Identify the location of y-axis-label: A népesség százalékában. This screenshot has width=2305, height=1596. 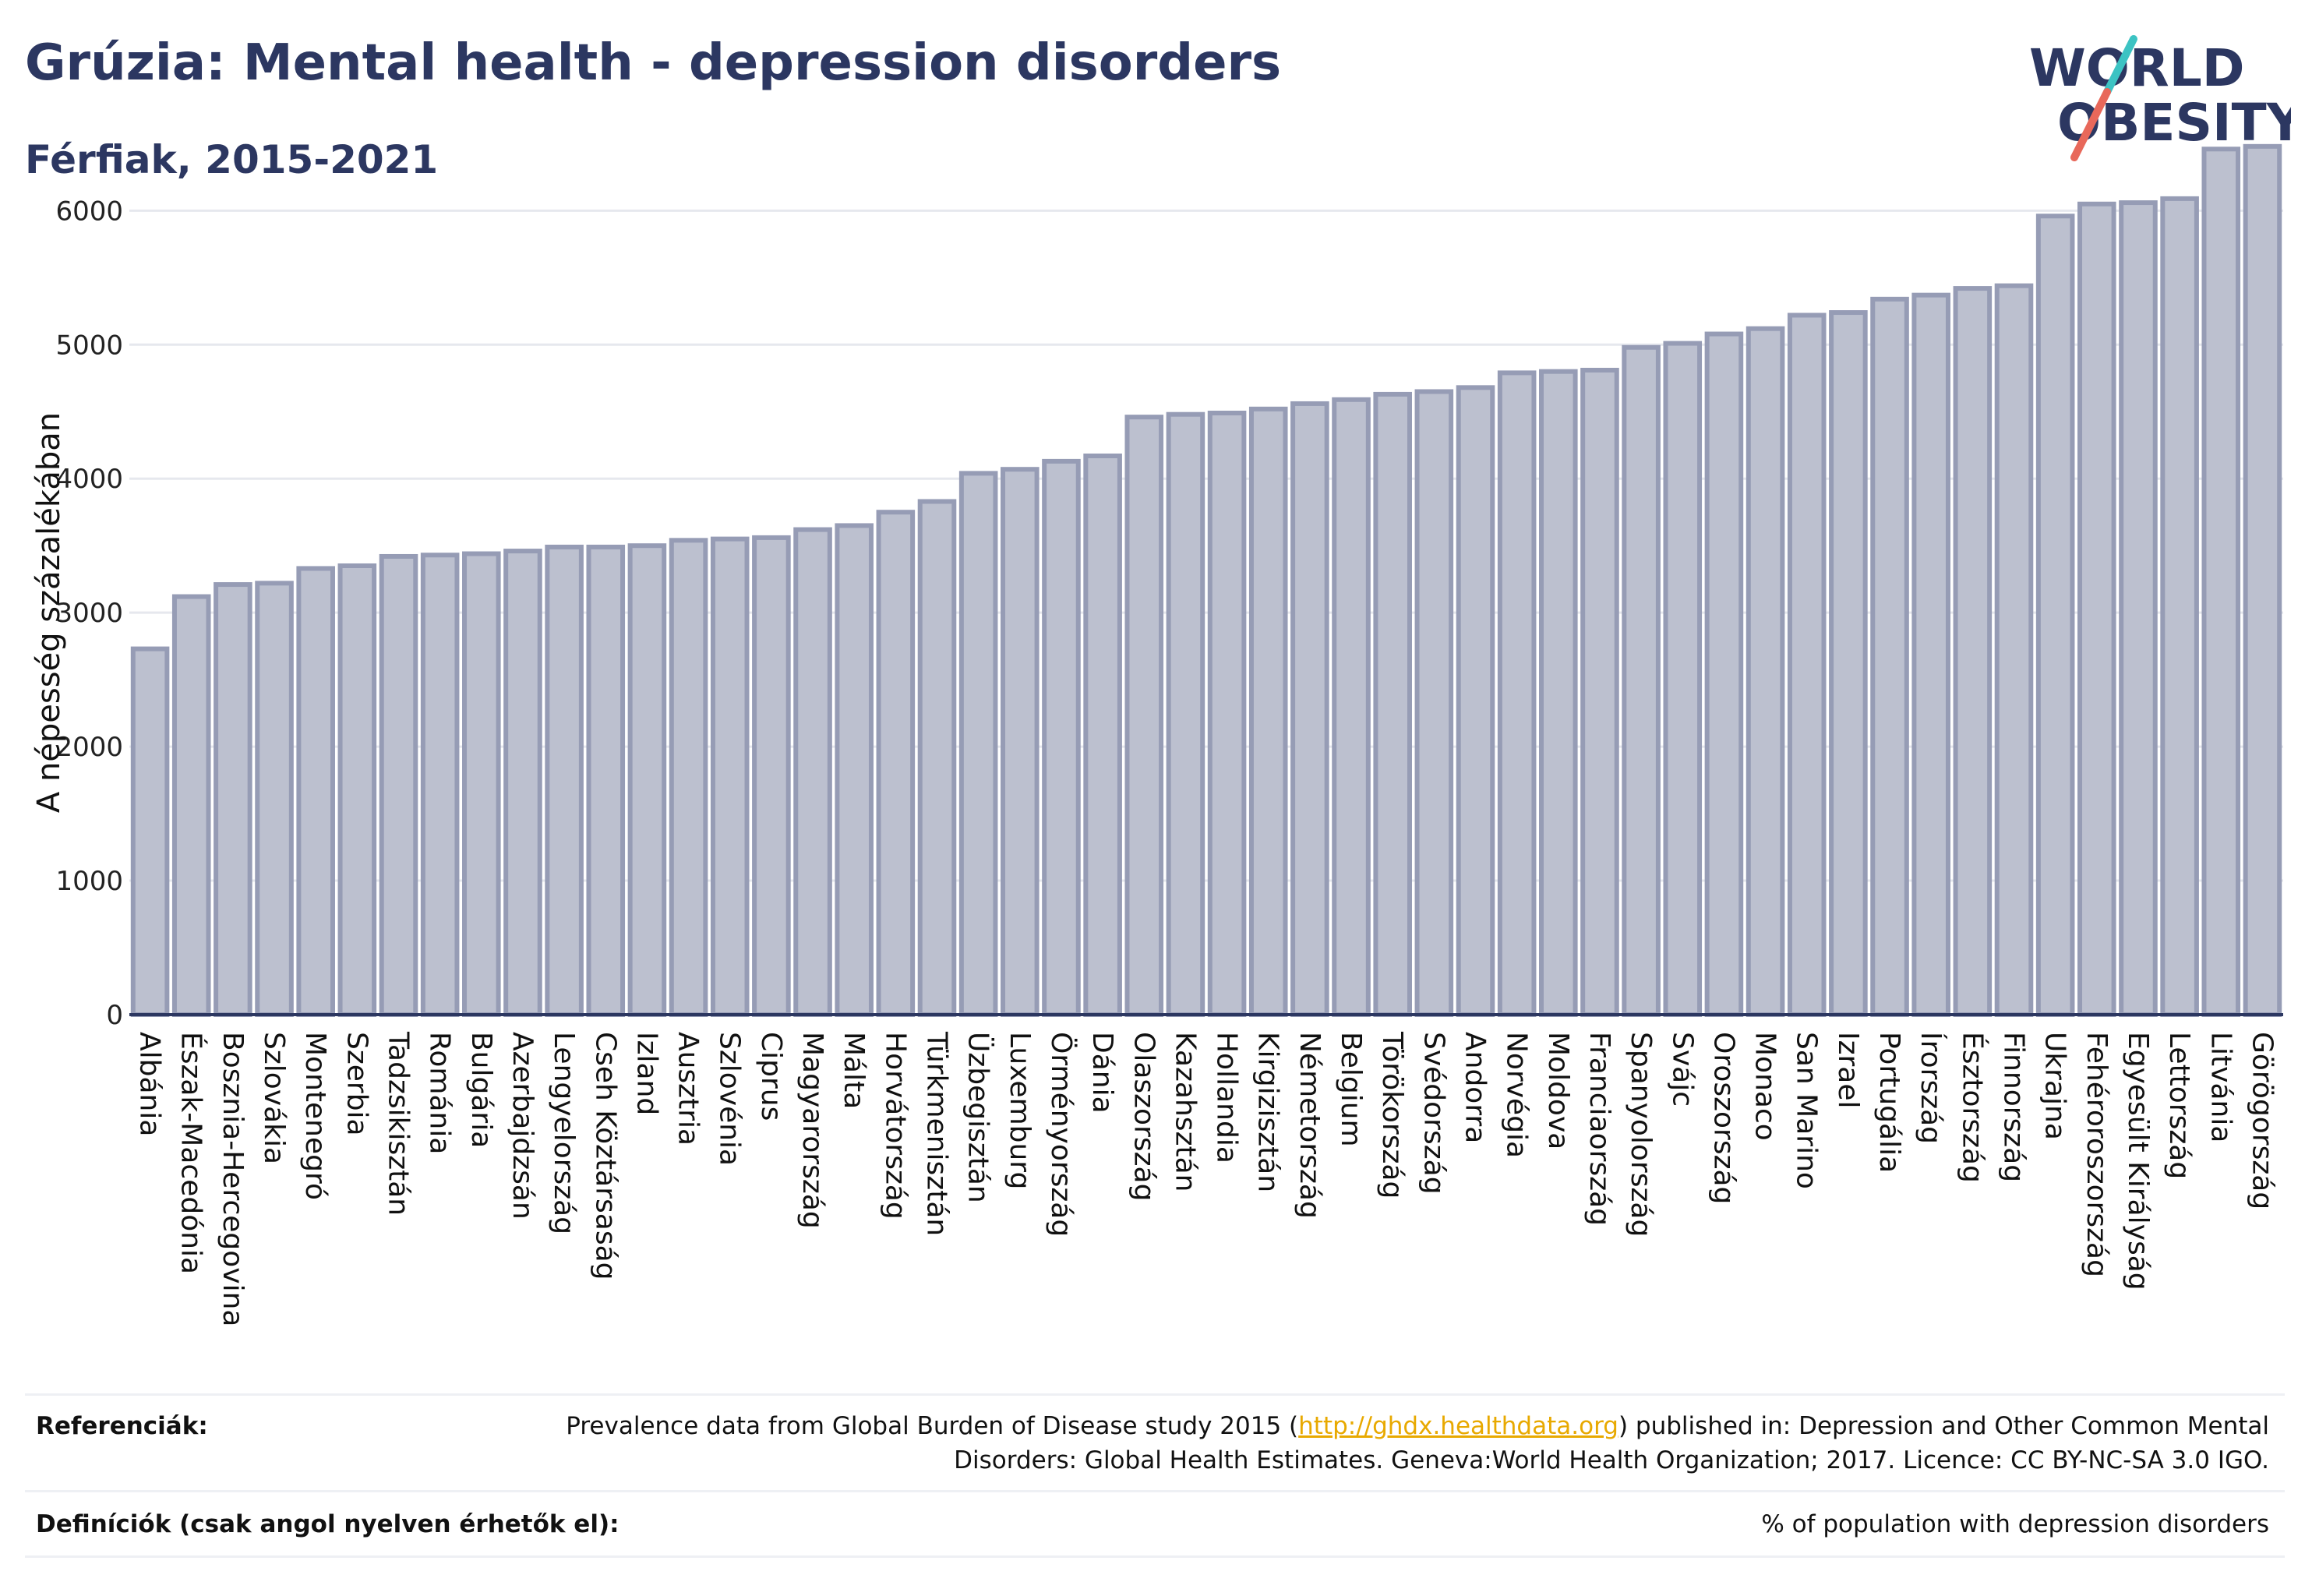
(49, 612).